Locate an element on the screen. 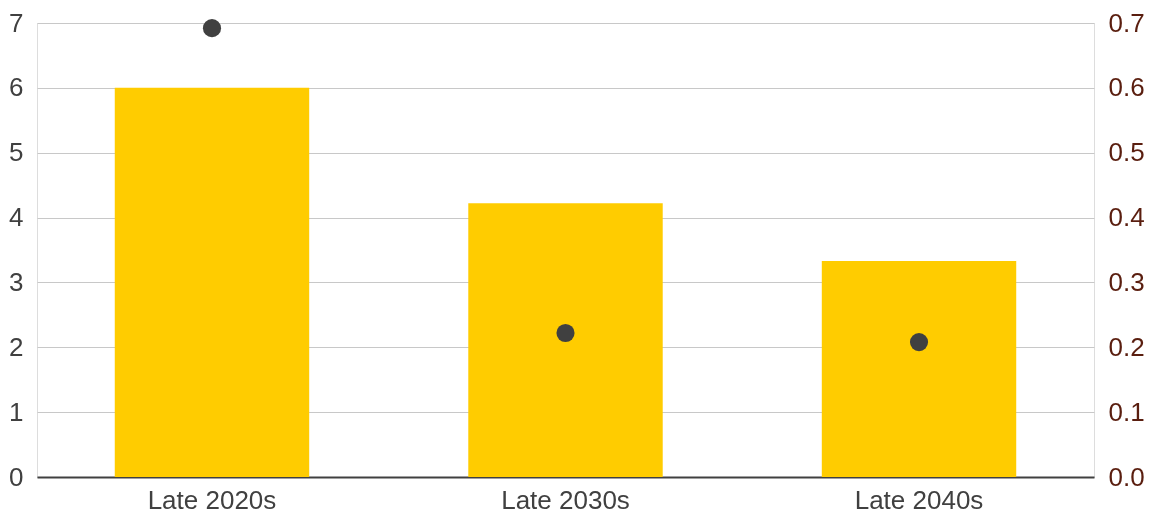  y2-tick-label: 0.2 is located at coordinates (1126, 346).